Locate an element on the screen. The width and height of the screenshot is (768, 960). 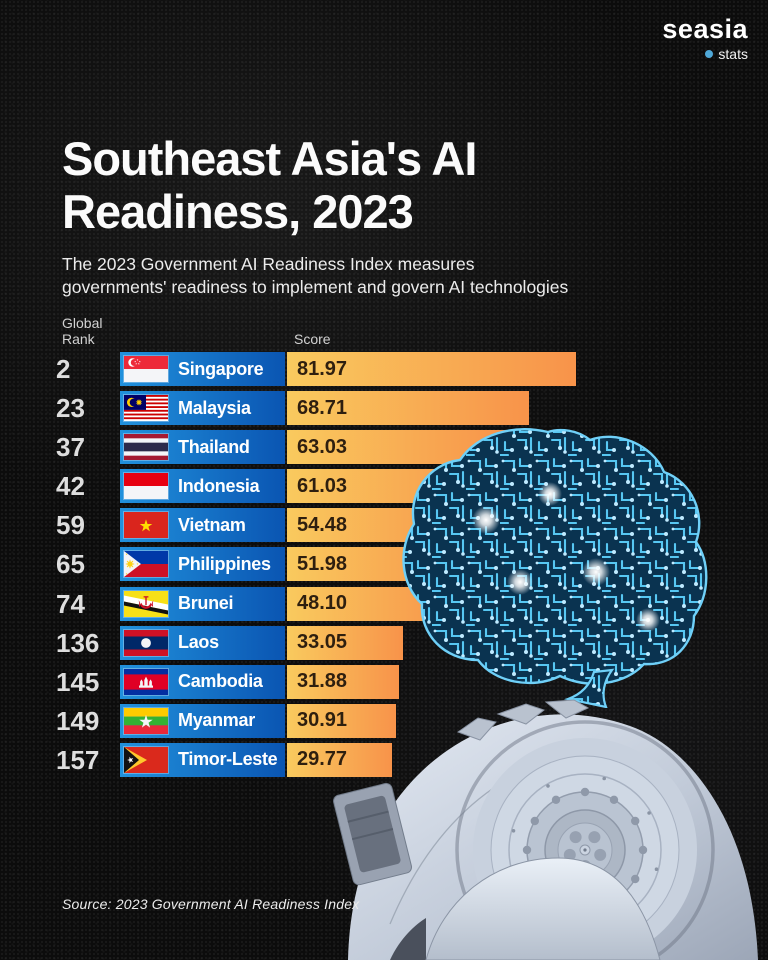
country-name: Thailand is located at coordinates (214, 446).